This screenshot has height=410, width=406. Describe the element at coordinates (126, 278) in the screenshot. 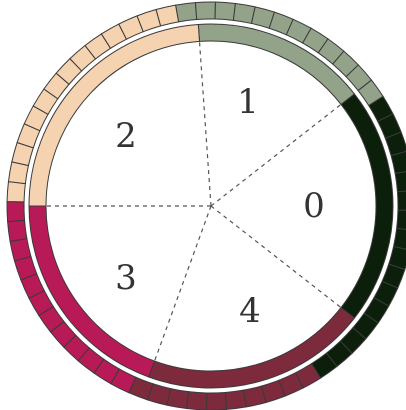

I see `sector-label-3: 3` at that location.